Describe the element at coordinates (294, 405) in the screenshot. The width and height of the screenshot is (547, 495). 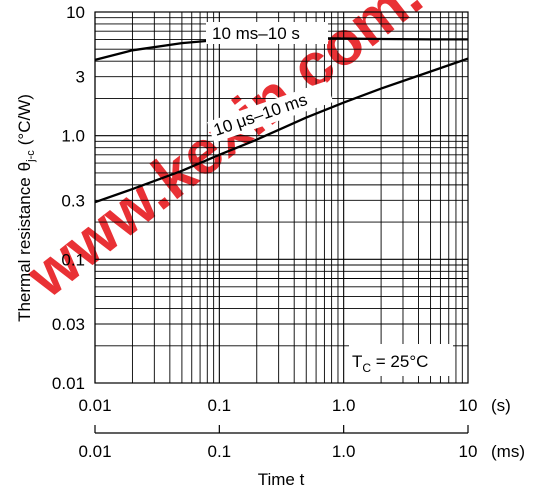
I see `x-axis-seconds: 0.01 0.1 1.0 10 (s)` at that location.